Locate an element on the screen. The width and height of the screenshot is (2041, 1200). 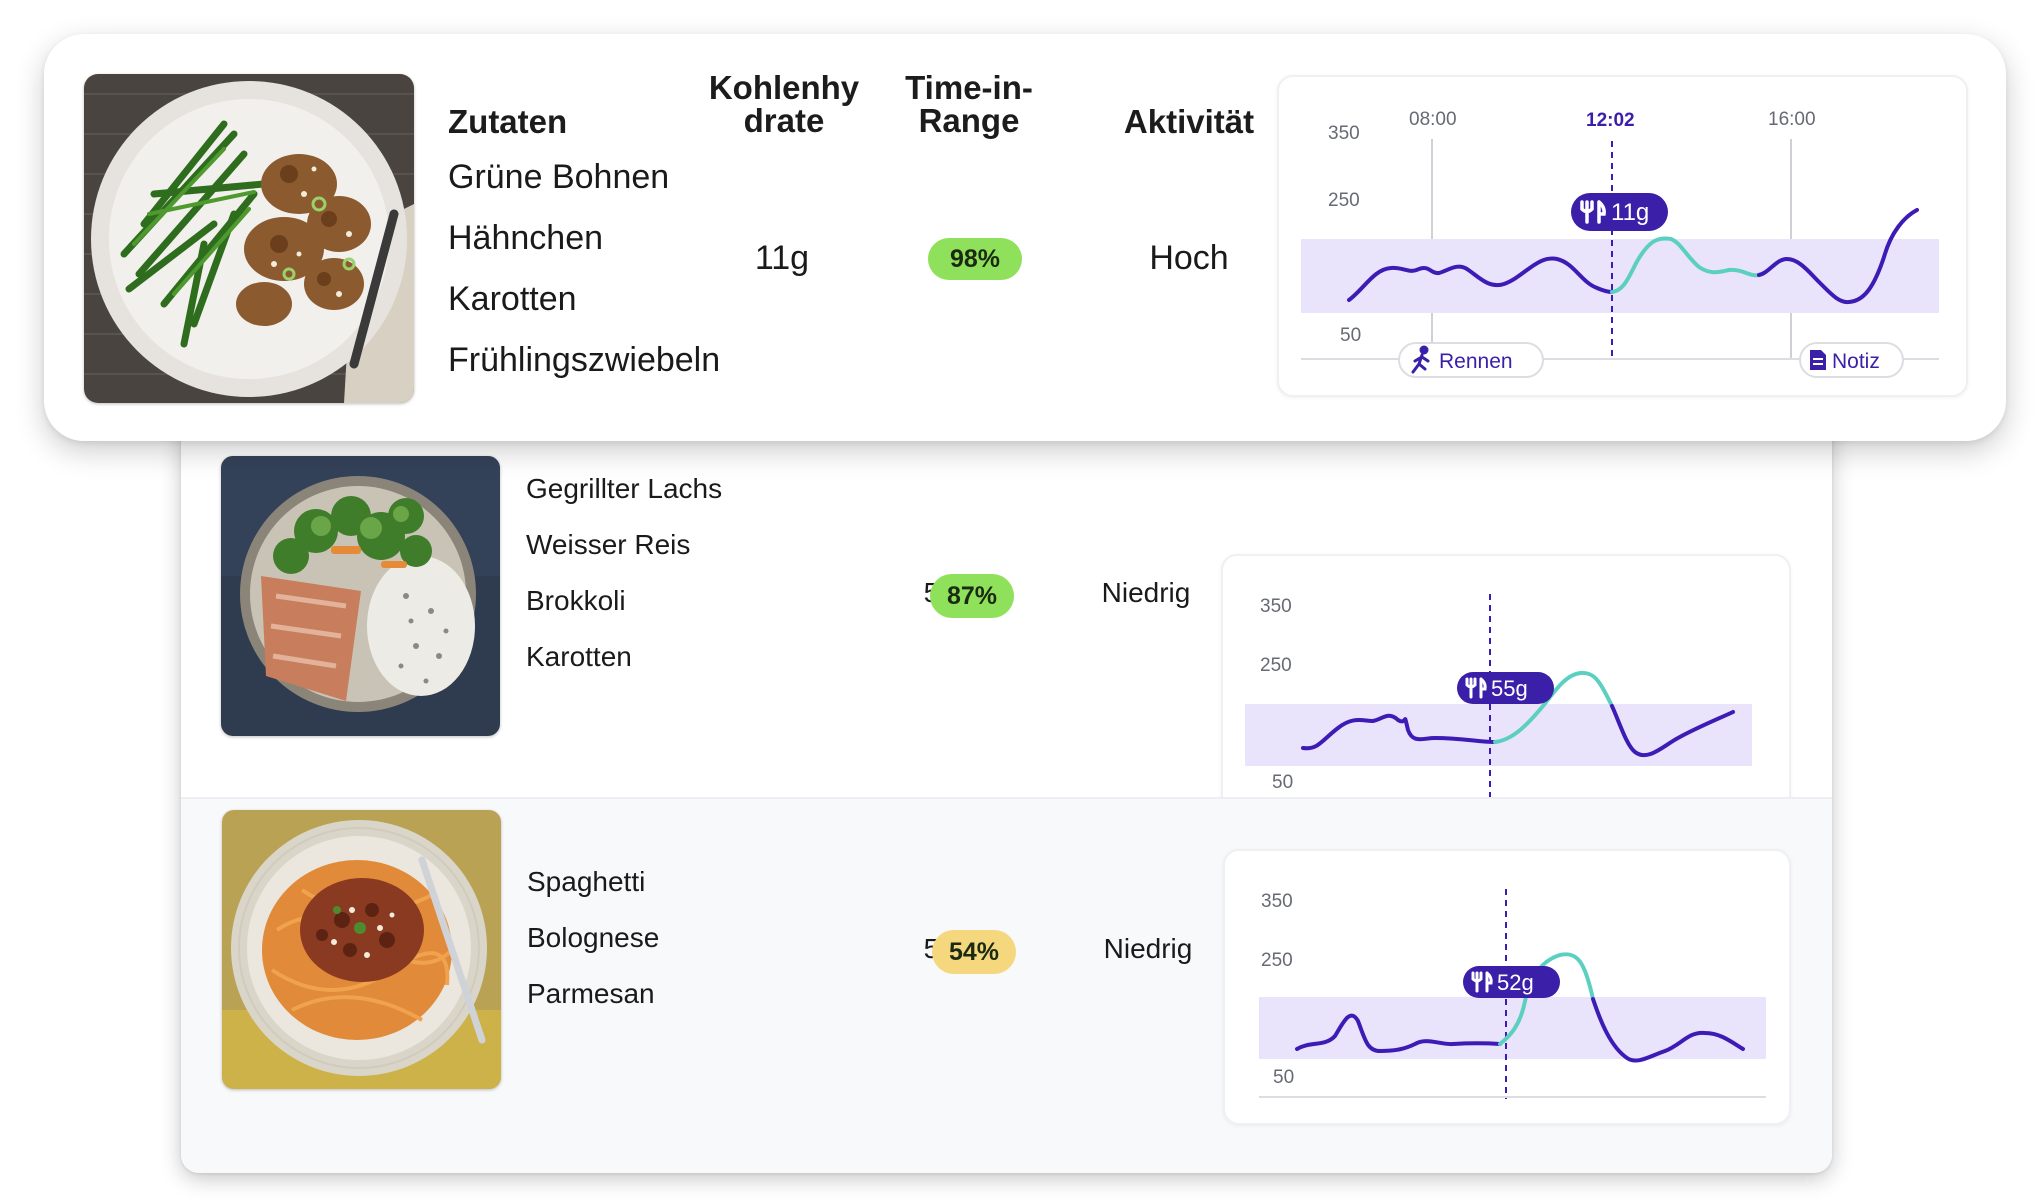
event-label: Notiz is located at coordinates (1856, 361).